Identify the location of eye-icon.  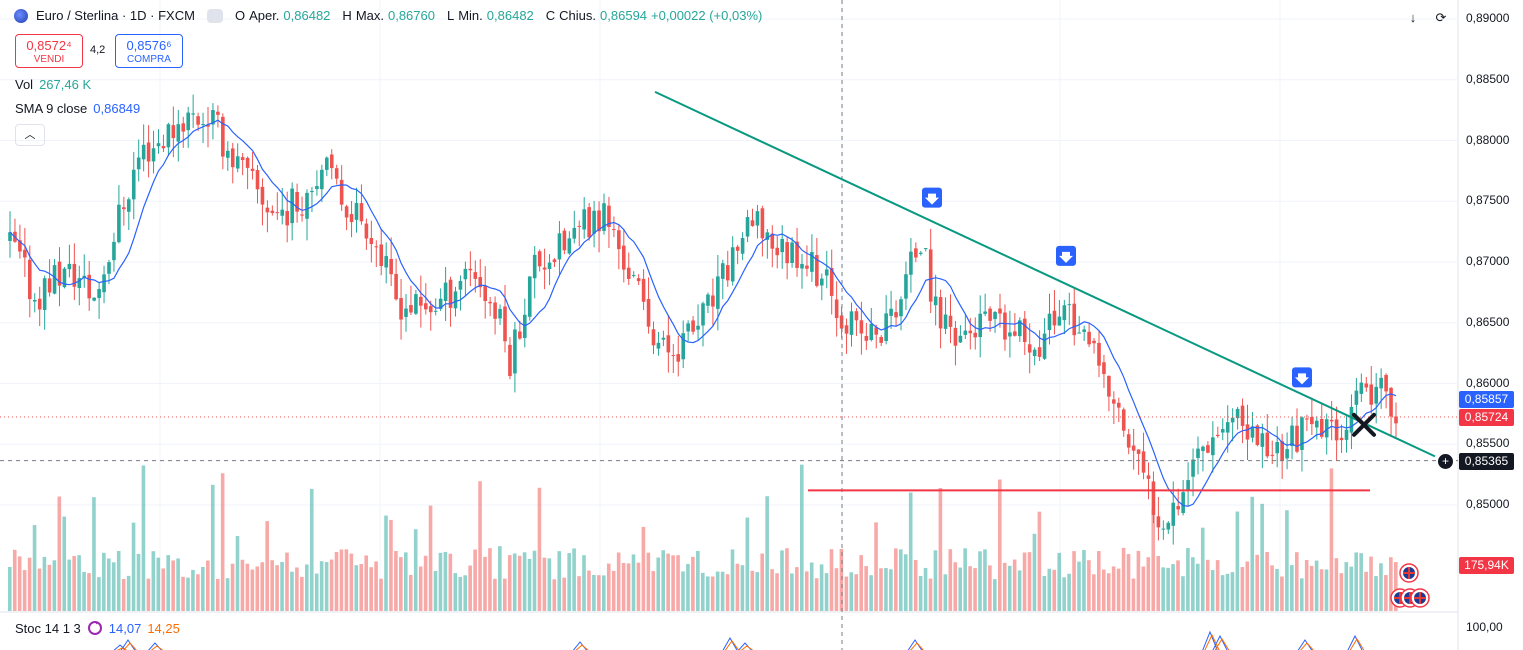
(214, 15).